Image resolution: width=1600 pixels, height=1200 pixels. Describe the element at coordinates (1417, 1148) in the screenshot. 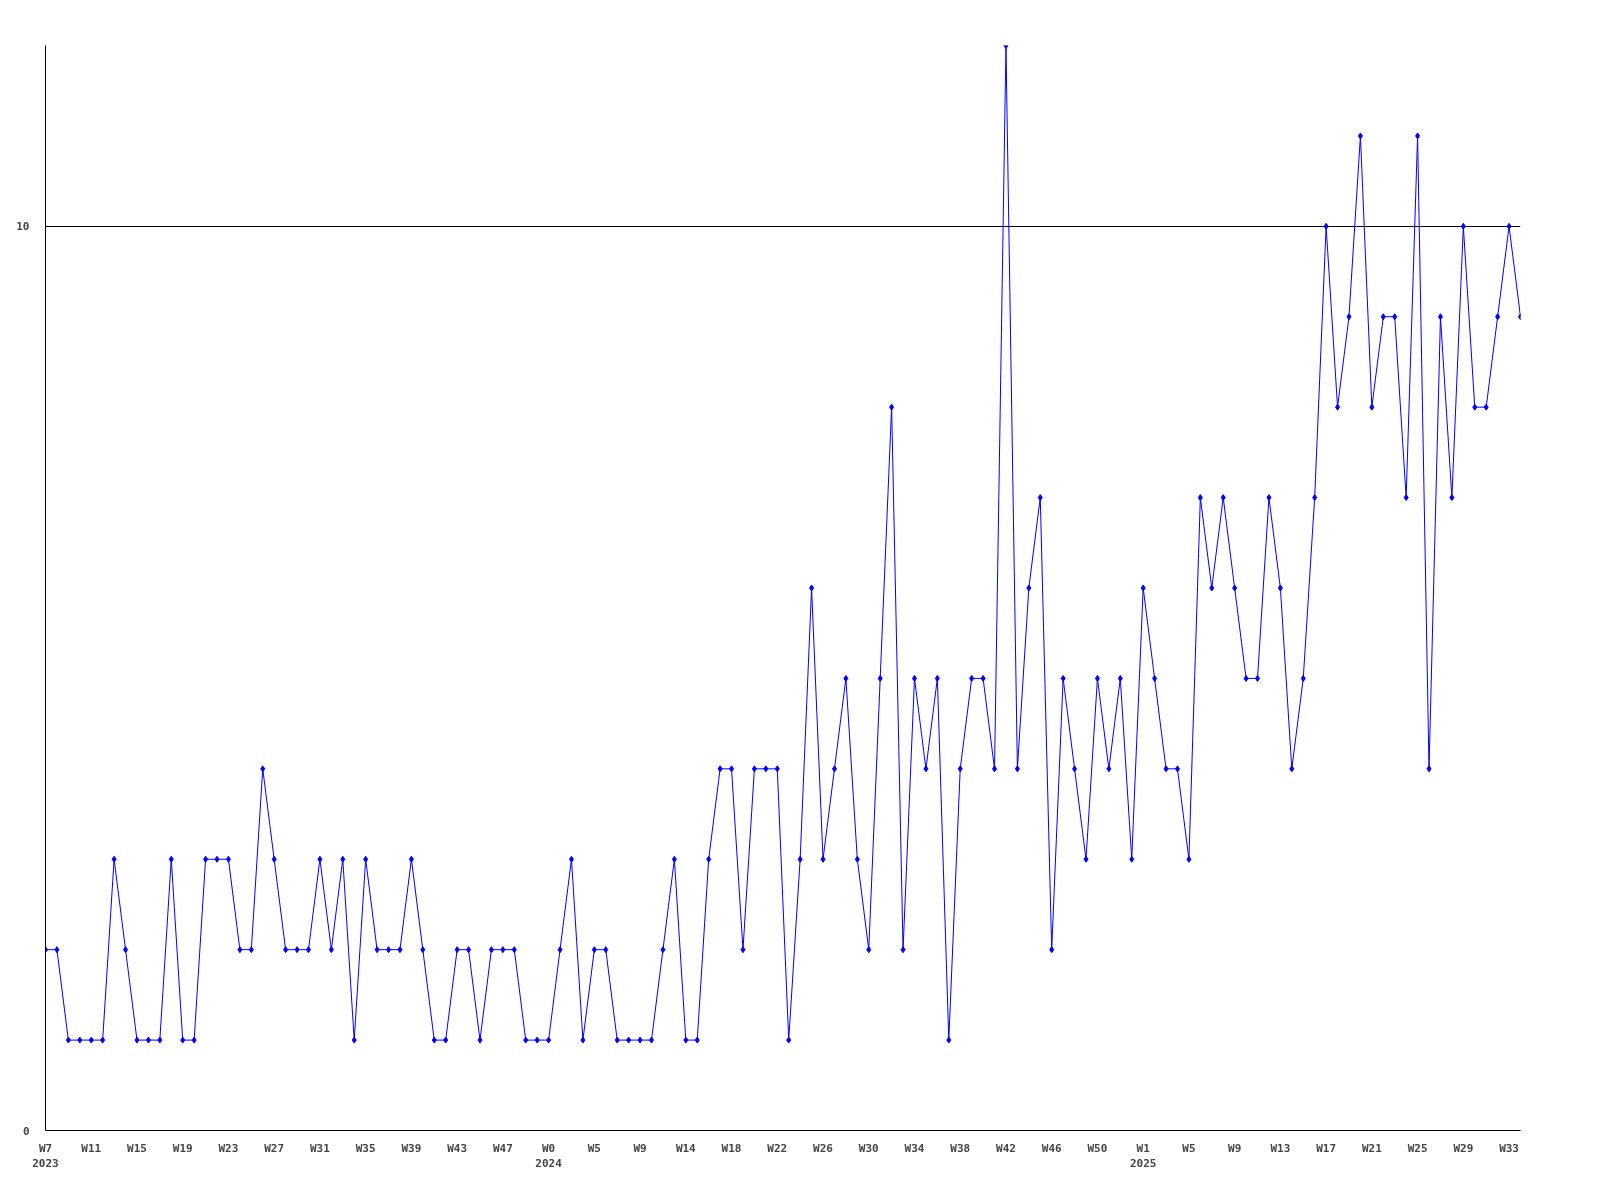

I see `x-tick-label: W25` at that location.